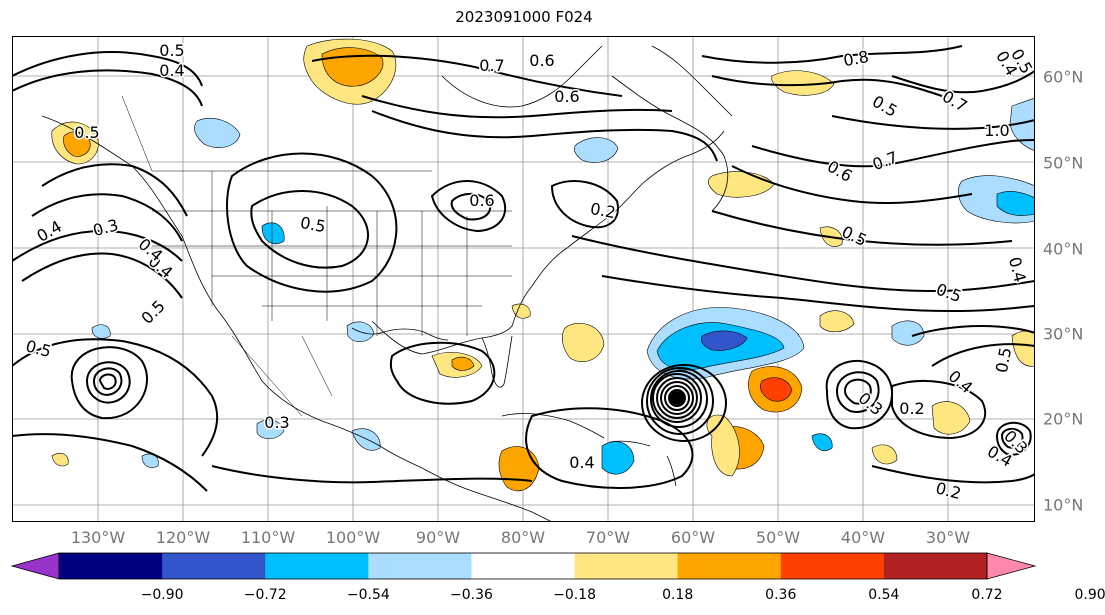 Image resolution: width=1105 pixels, height=615 pixels. I want to click on patch-pnw-core, so click(77, 144).